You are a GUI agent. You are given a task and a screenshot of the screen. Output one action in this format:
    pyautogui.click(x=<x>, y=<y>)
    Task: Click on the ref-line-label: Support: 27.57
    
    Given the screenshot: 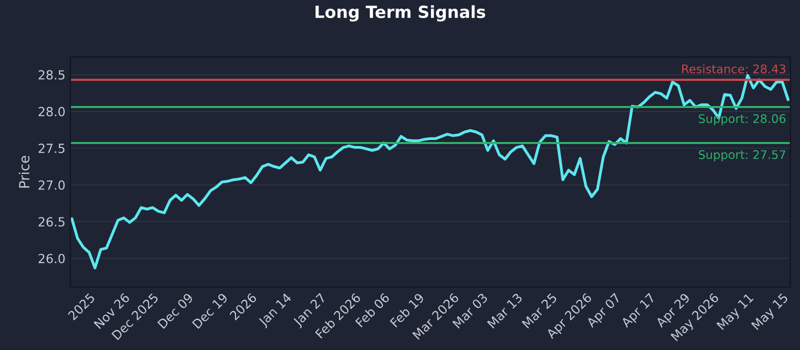 What is the action you would take?
    pyautogui.click(x=742, y=156)
    